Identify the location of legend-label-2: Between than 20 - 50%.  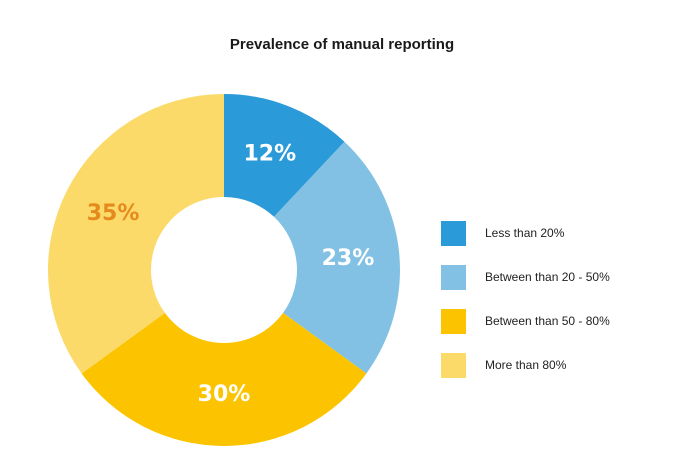
(547, 277).